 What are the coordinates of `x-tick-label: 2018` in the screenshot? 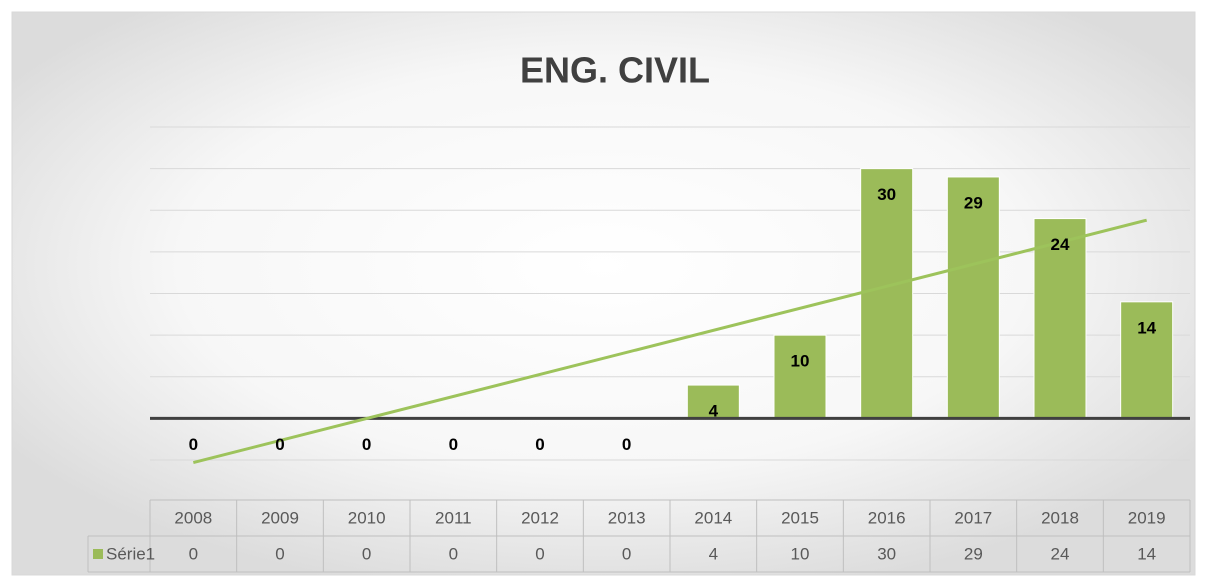 It's located at (1060, 517).